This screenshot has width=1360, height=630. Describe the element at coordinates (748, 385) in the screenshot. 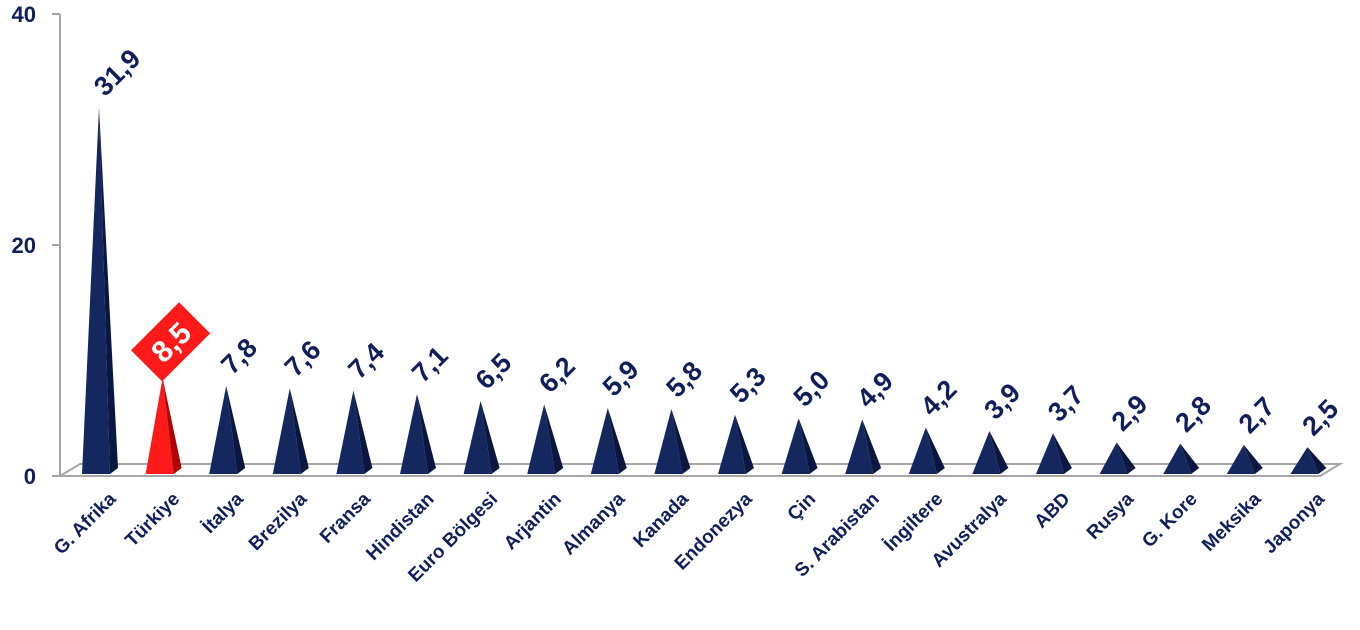

I see `value-label-10: 5,3` at that location.